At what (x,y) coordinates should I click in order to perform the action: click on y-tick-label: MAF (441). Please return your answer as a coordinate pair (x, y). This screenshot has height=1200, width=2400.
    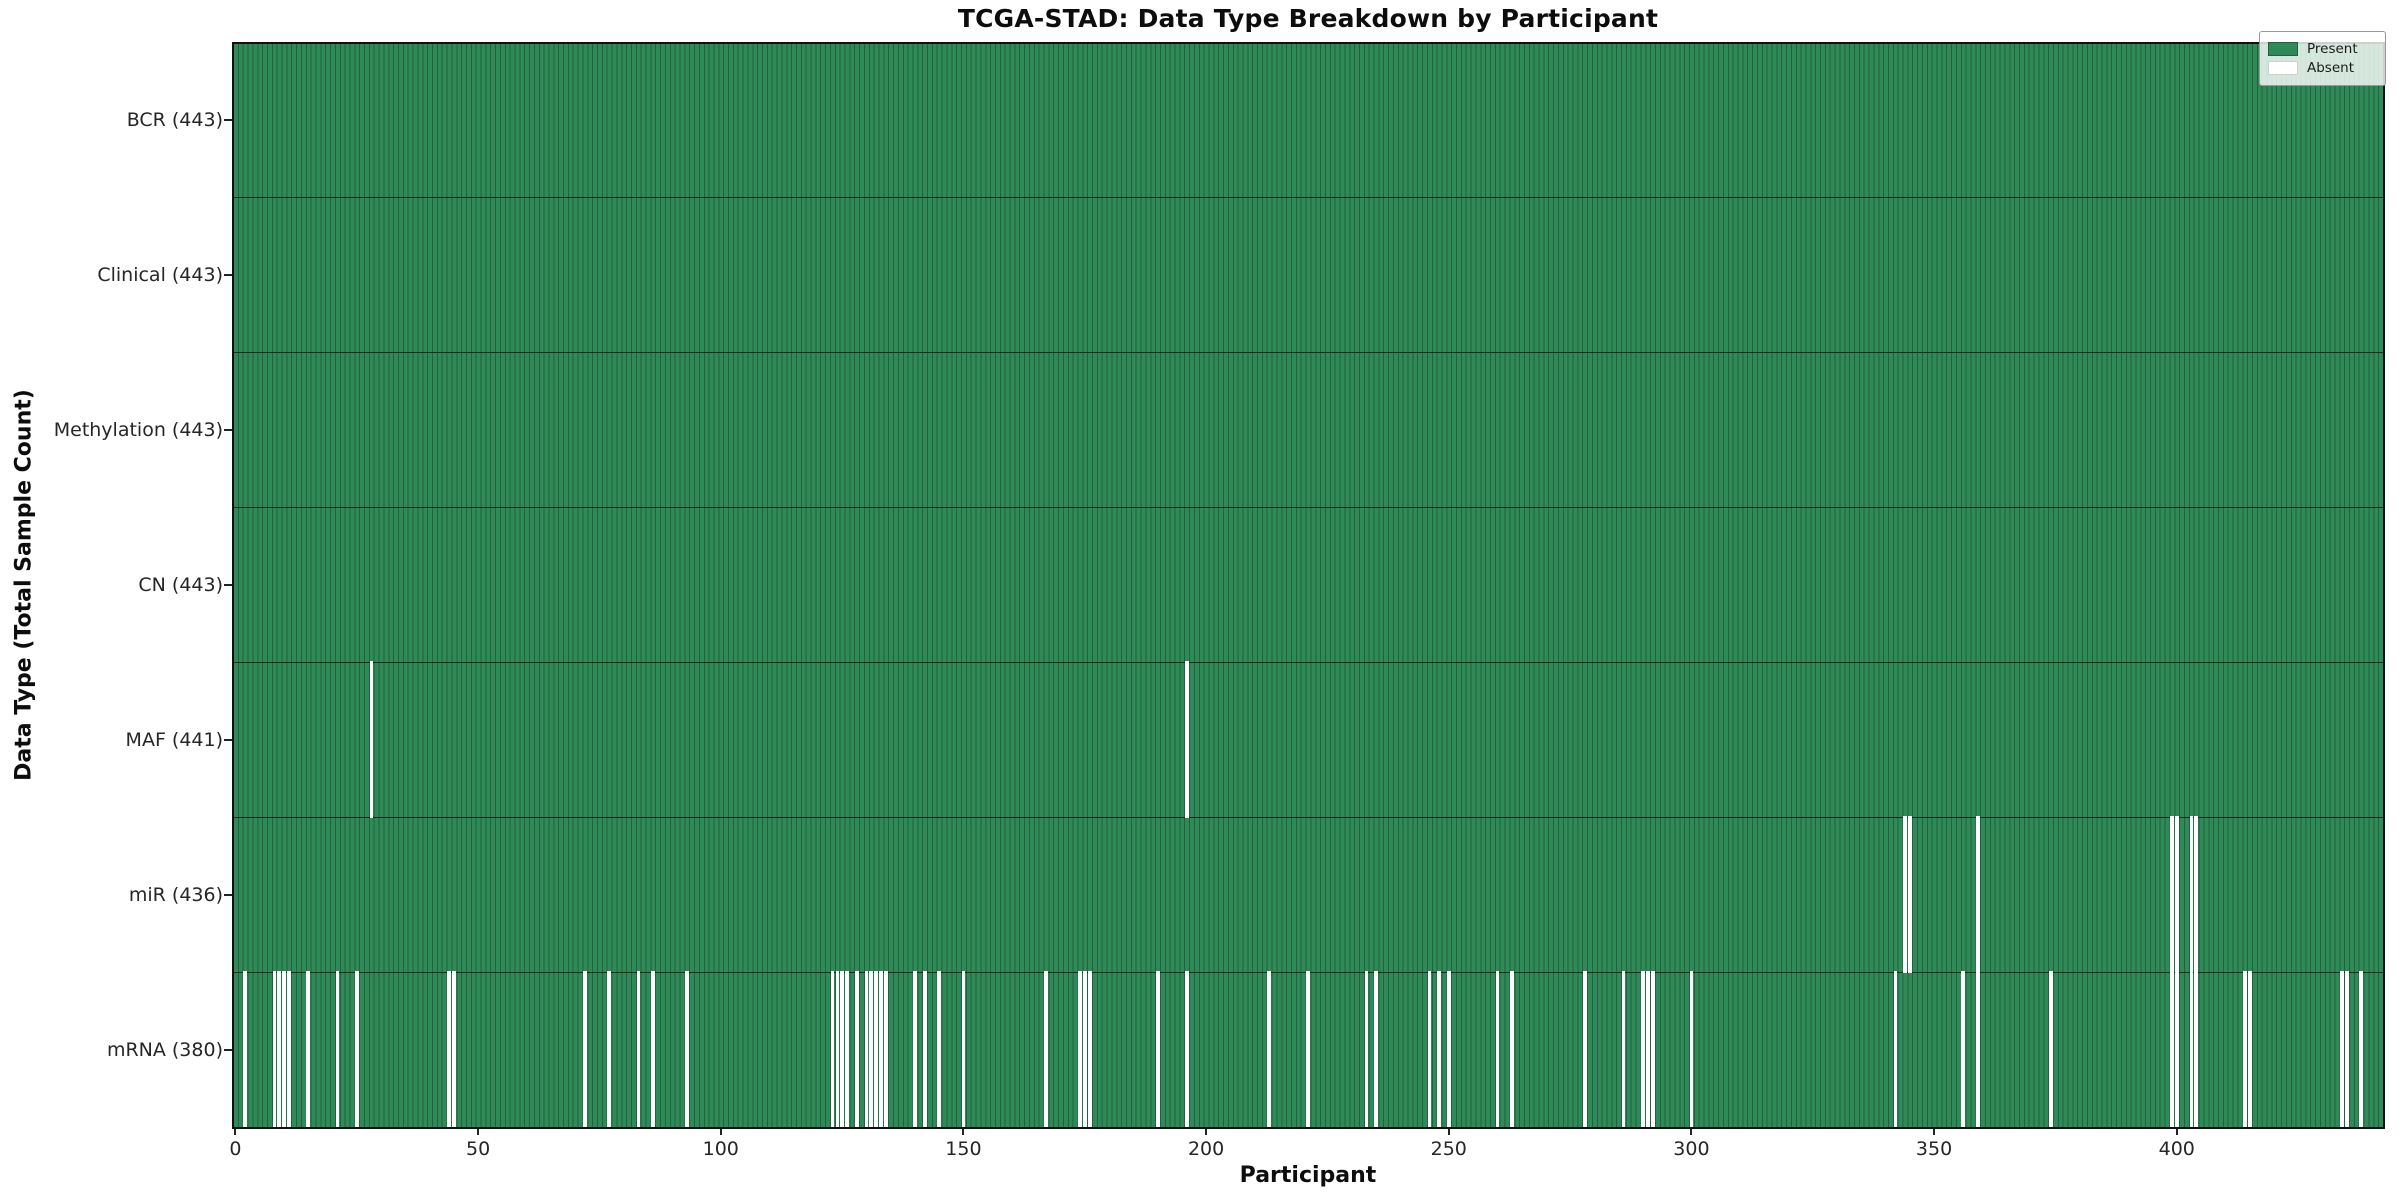
    Looking at the image, I should click on (174, 739).